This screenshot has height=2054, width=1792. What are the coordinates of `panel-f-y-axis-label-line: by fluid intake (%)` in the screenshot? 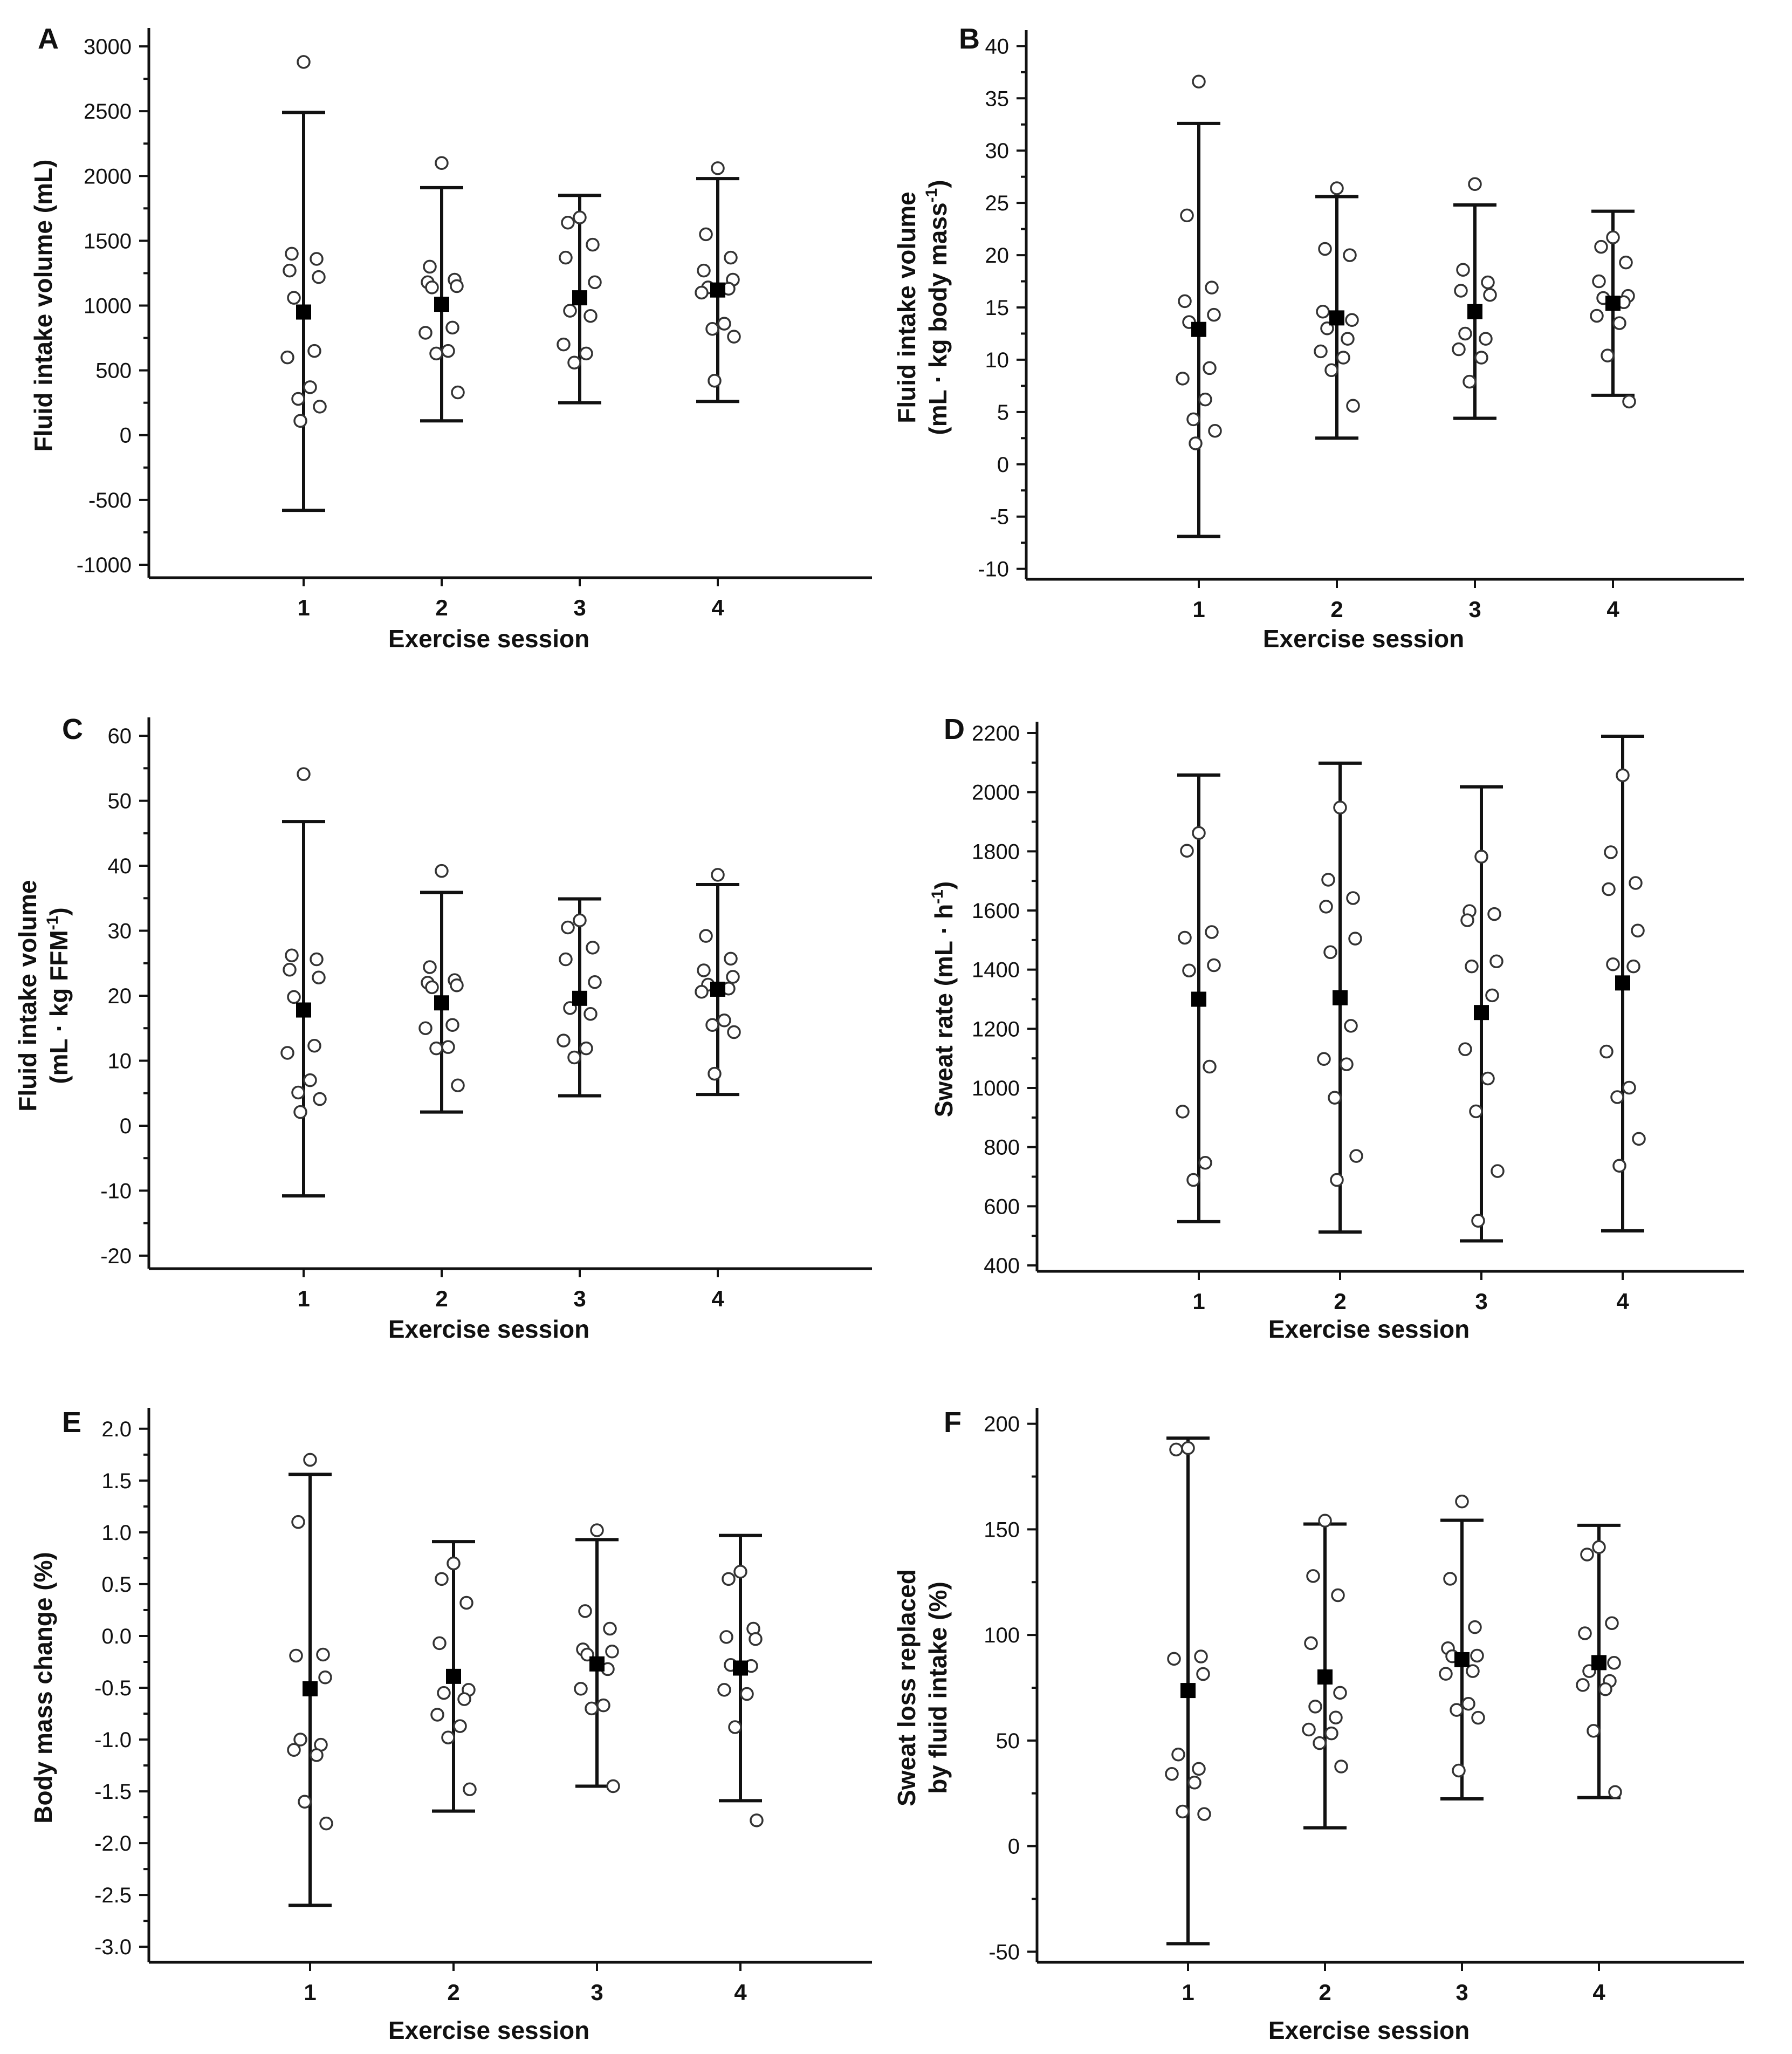 It's located at (938, 1687).